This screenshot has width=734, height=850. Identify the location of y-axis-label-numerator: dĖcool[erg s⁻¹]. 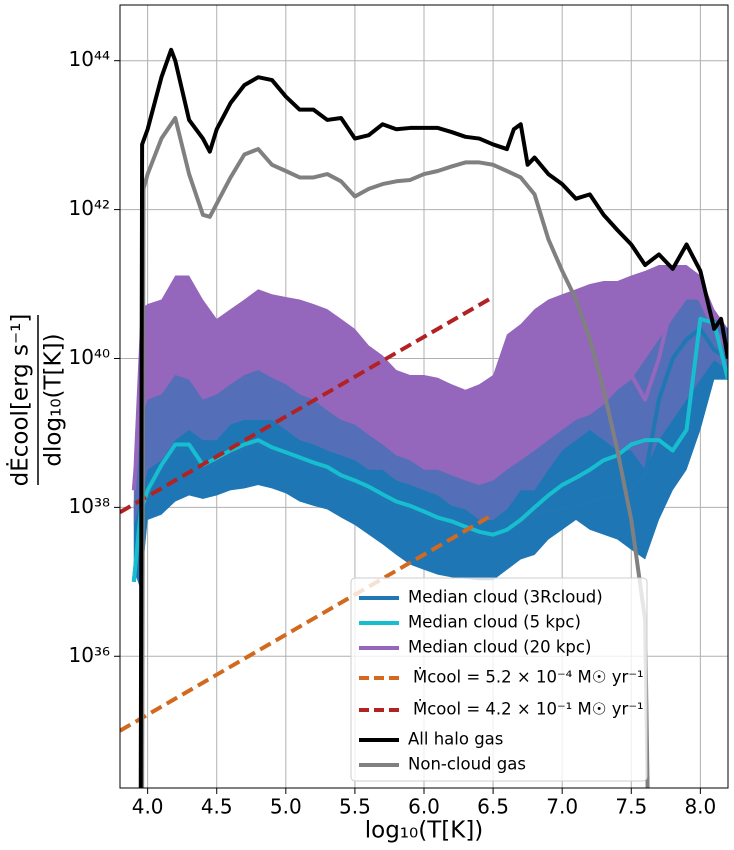
(20, 400).